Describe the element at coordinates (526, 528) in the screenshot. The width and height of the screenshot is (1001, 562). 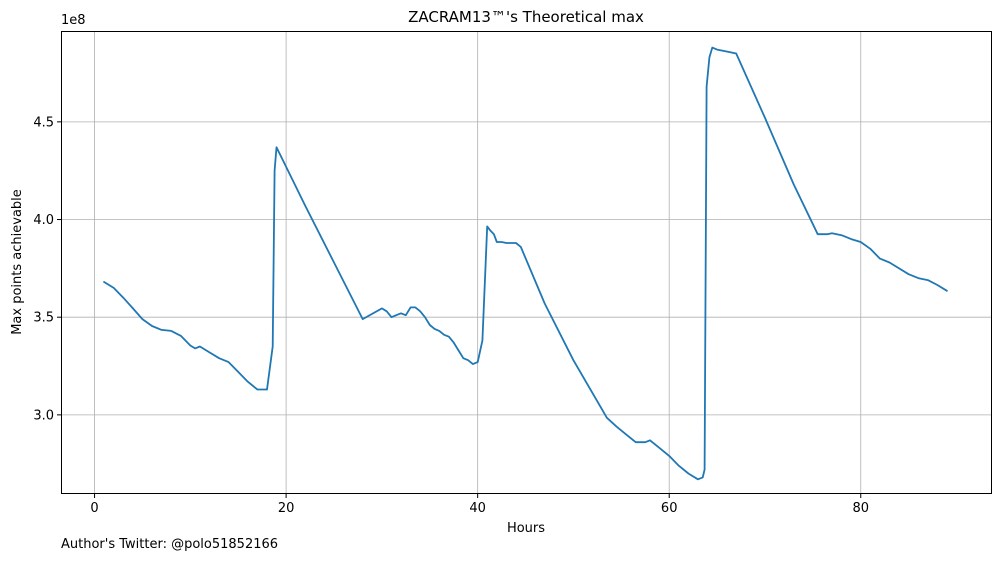
I see `x-axis-label: Hours` at that location.